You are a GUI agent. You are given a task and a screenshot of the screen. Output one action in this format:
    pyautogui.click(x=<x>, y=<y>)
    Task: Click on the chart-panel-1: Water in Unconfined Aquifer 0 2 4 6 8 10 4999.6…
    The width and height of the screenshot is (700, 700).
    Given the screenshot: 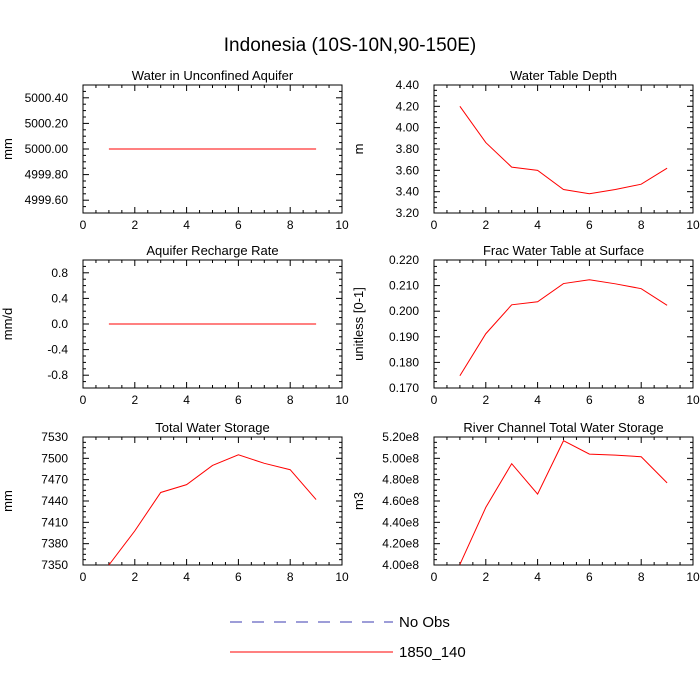 What is the action you would take?
    pyautogui.click(x=174, y=150)
    